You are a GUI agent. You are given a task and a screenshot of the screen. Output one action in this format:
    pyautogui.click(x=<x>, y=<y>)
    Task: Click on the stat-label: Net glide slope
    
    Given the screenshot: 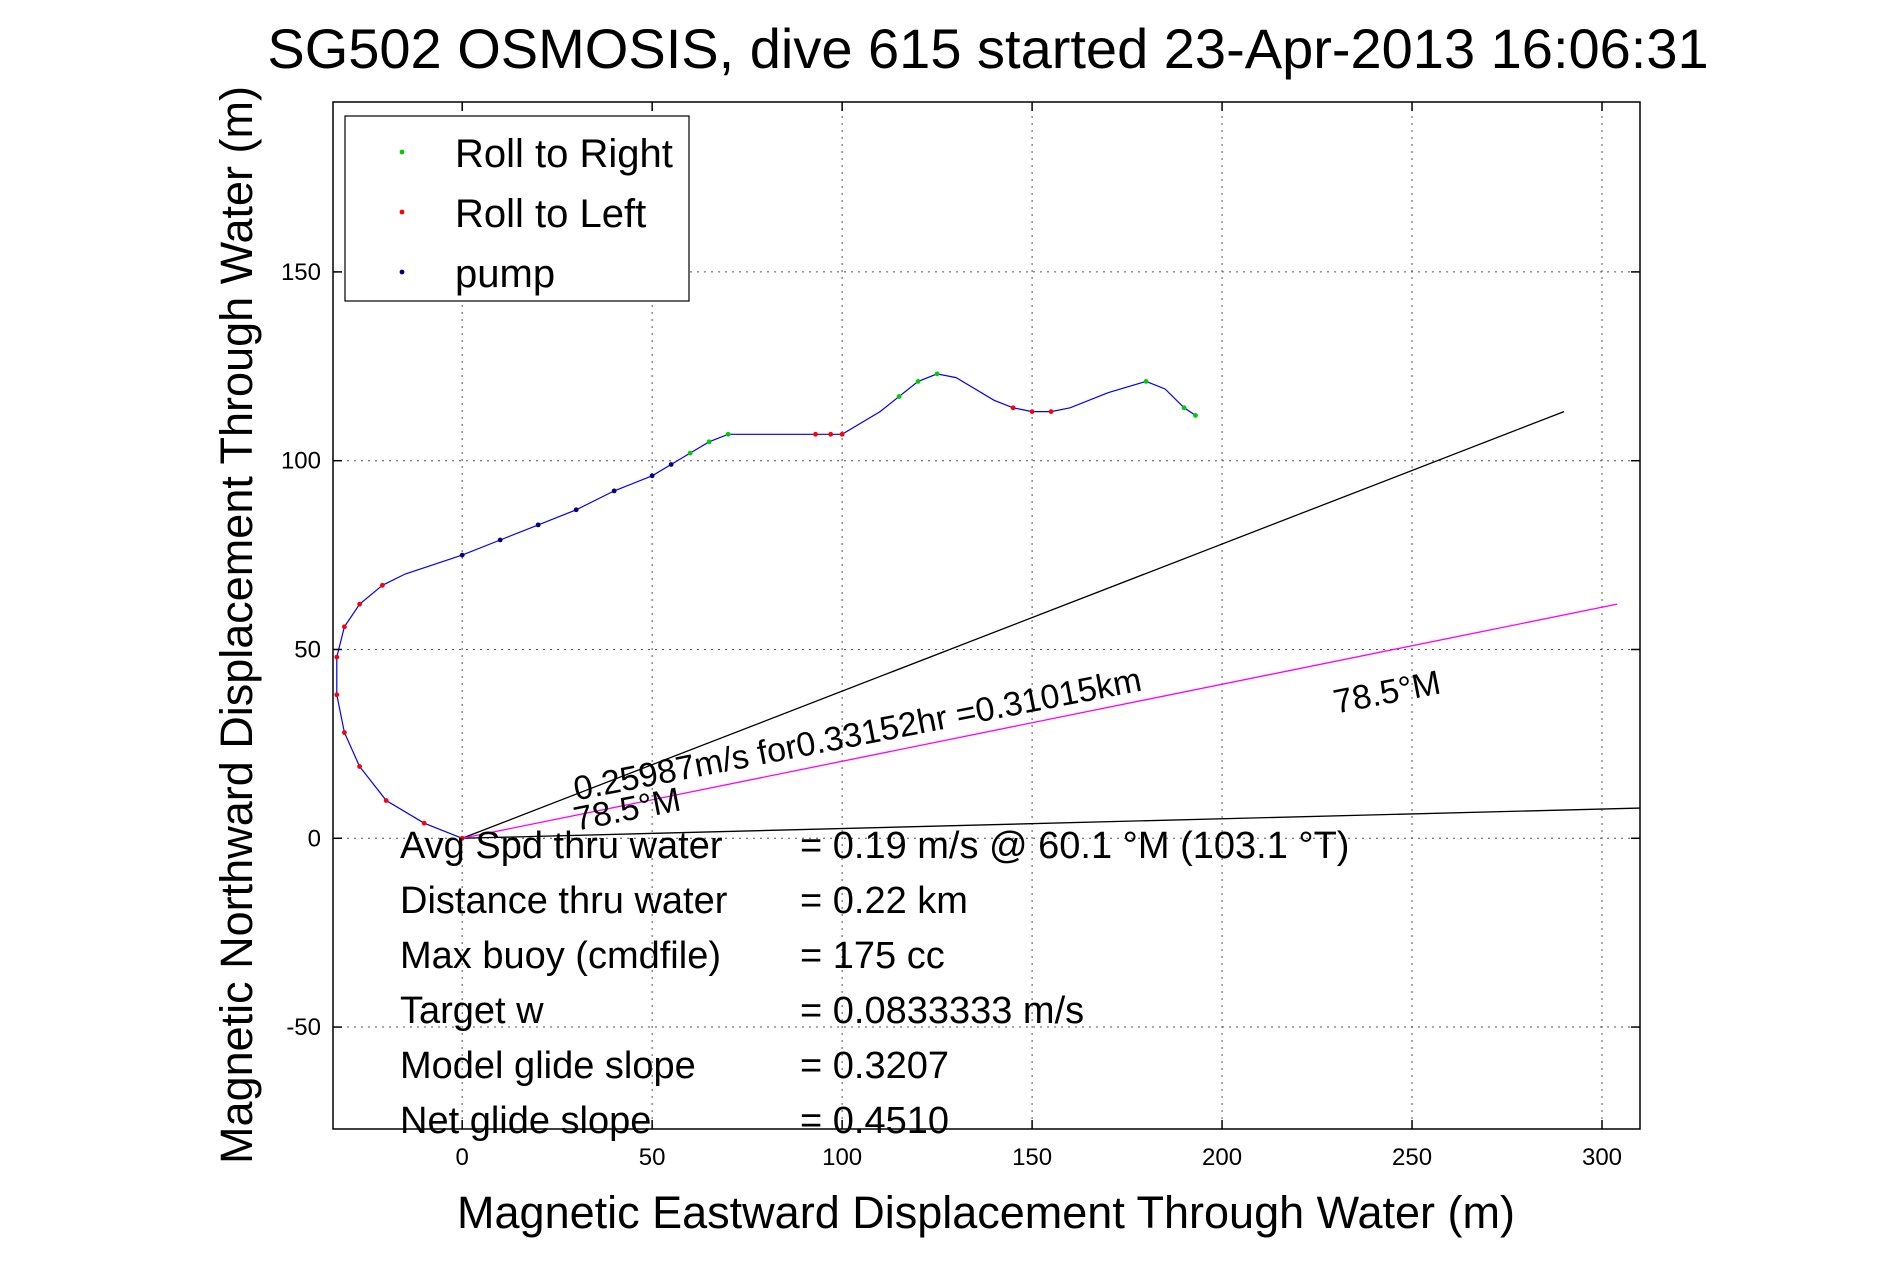 What is the action you would take?
    pyautogui.click(x=525, y=1121)
    